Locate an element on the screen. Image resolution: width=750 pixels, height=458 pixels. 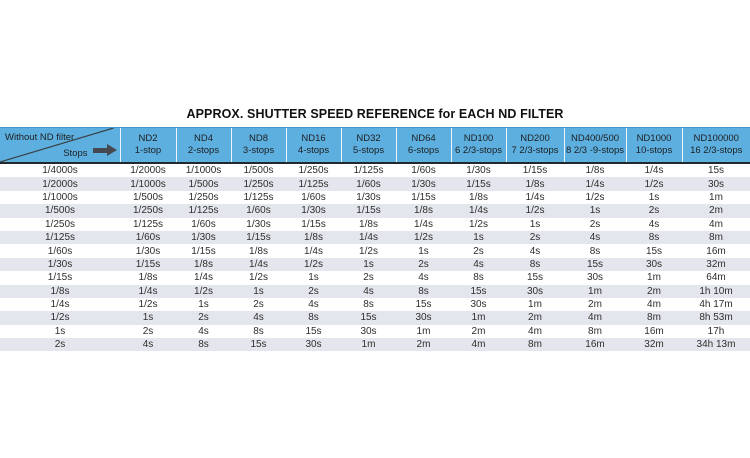
nd-name-label: ND16 is located at coordinates (313, 138).